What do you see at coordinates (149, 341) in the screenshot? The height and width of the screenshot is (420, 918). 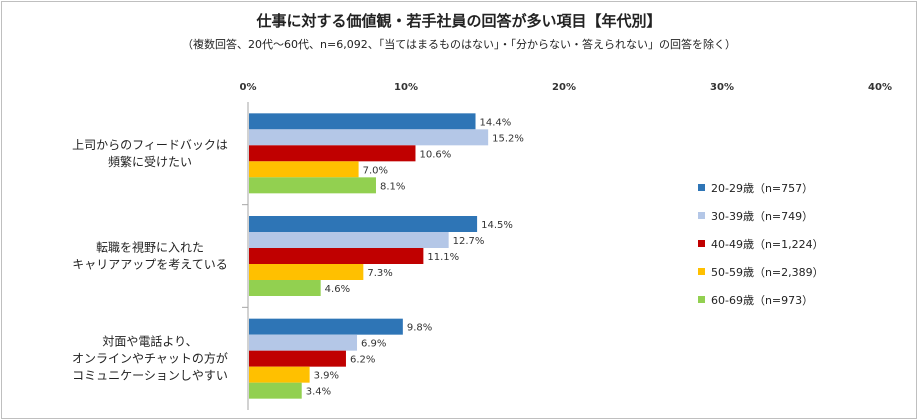 I see `category-label: 対面や電話より、` at bounding box center [149, 341].